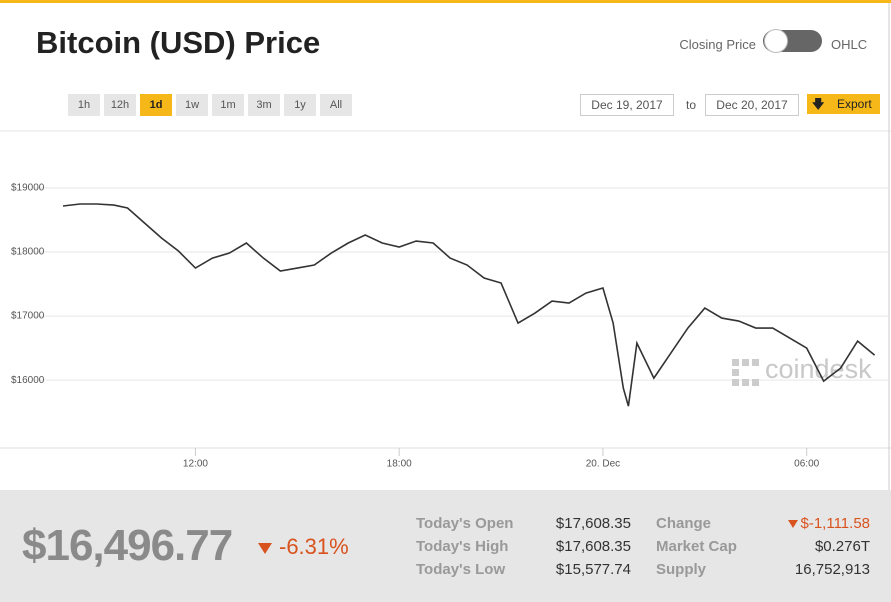  Describe the element at coordinates (684, 523) in the screenshot. I see `stat-label: Change` at that location.